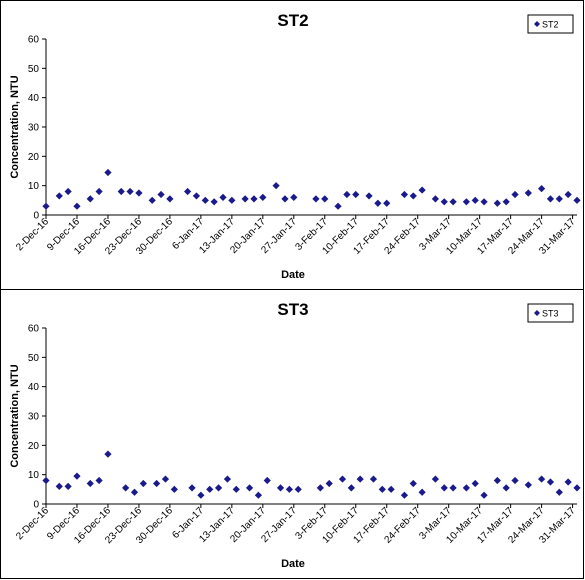 The image size is (585, 580). What do you see at coordinates (34, 40) in the screenshot?
I see `y-tick-label: 60` at bounding box center [34, 40].